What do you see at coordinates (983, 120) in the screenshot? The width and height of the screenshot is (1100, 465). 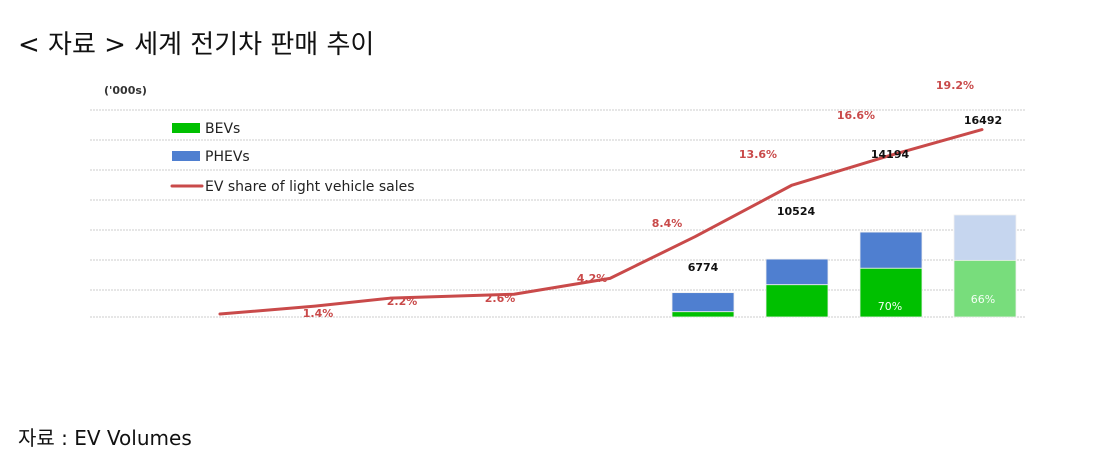 I see `total-label-9: 16492` at bounding box center [983, 120].